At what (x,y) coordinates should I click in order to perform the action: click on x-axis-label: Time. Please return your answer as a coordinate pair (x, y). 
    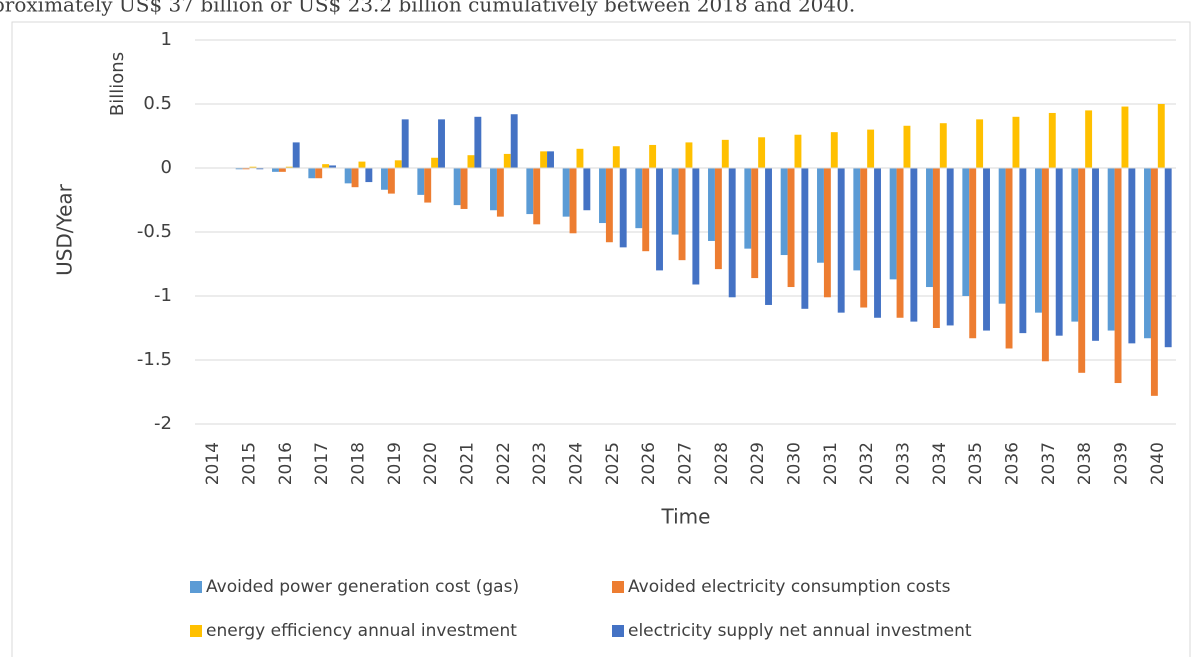
    Looking at the image, I should click on (686, 517).